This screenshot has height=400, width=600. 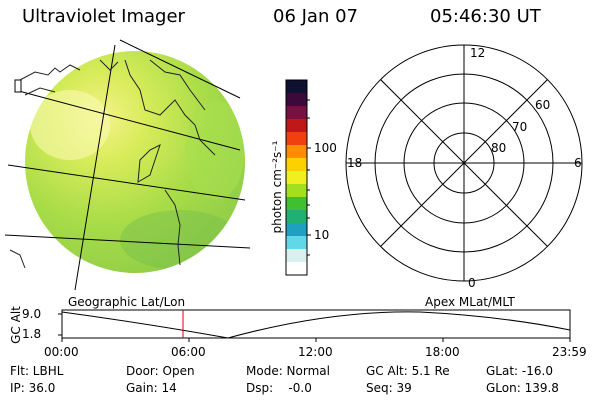 What do you see at coordinates (32, 314) in the screenshot?
I see `altitude-ytick-9: 9.0` at bounding box center [32, 314].